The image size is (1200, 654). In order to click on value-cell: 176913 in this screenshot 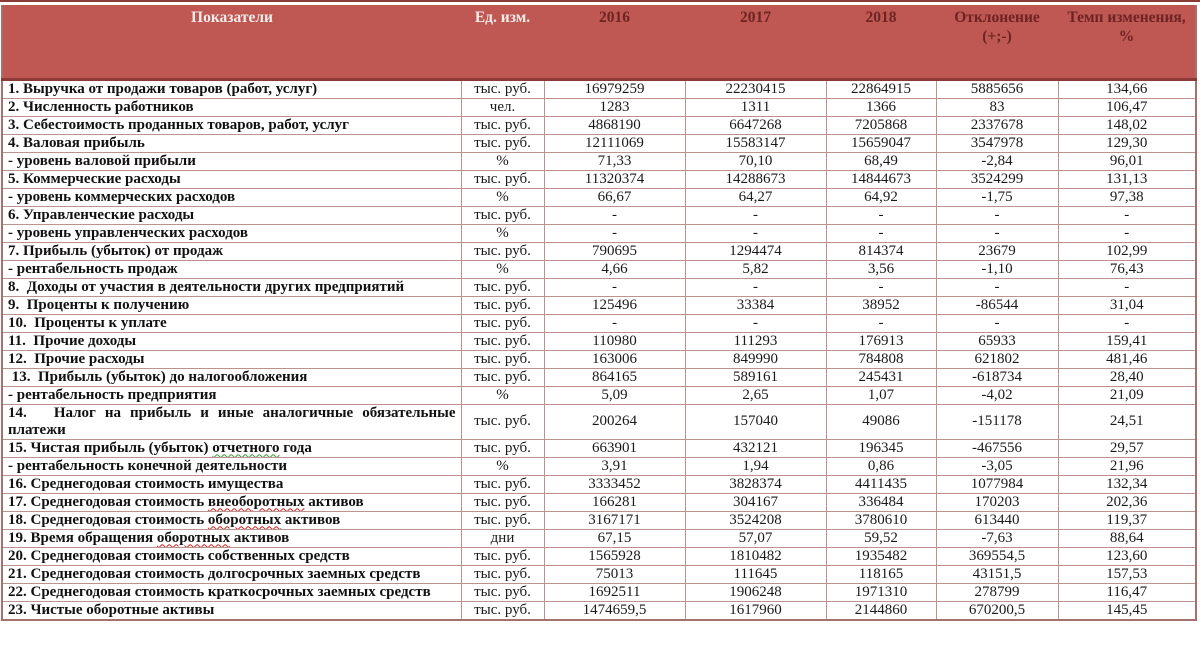, I will do `click(881, 341)`.